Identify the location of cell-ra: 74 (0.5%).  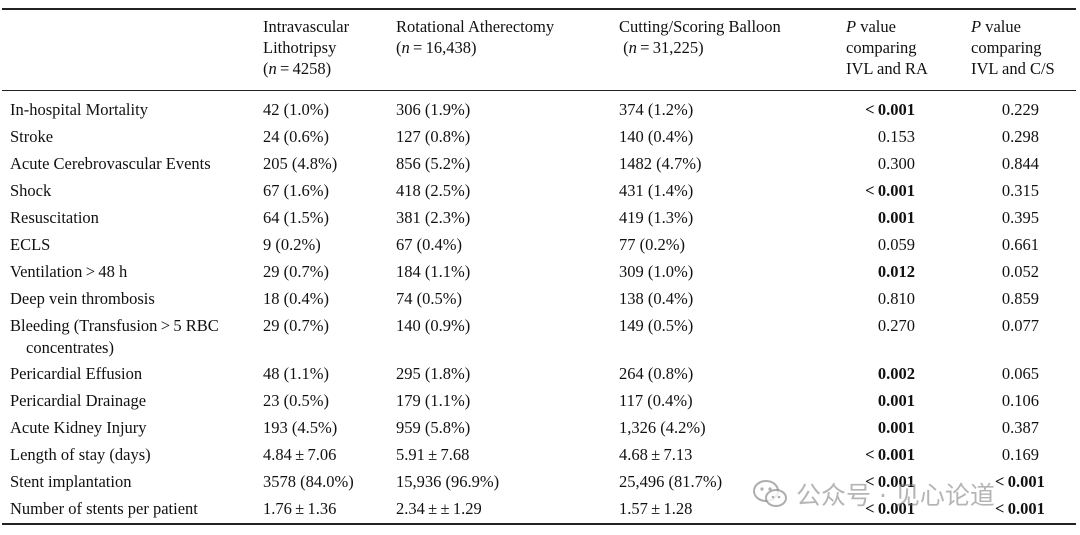
(429, 298).